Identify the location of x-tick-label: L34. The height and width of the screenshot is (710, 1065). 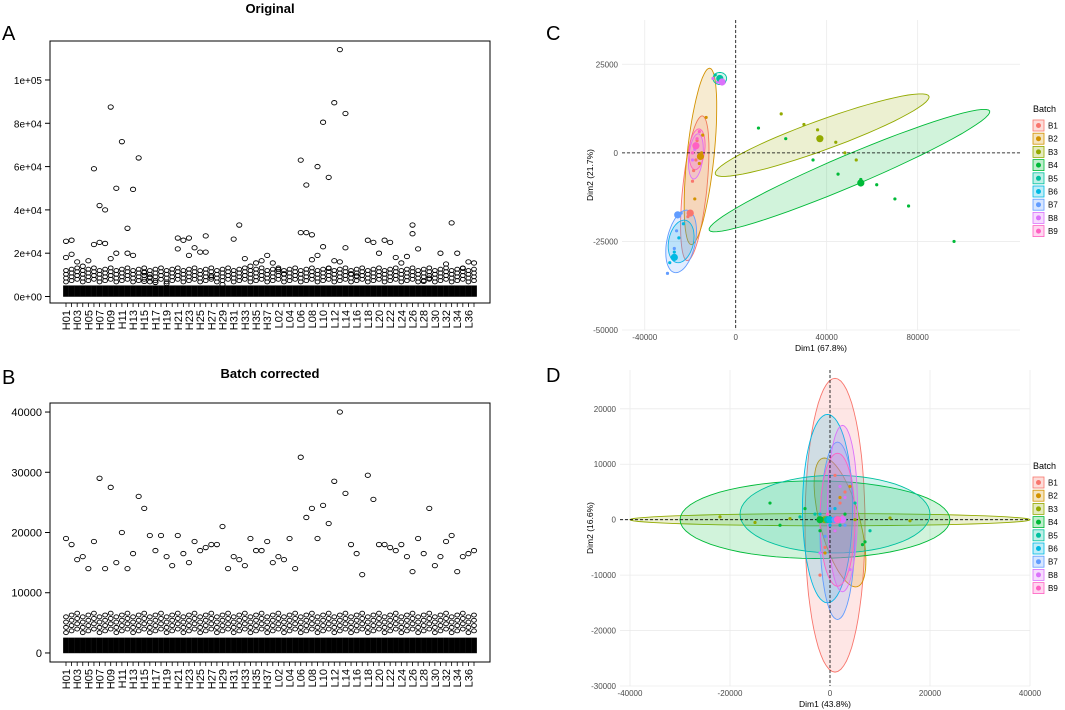
(458, 319).